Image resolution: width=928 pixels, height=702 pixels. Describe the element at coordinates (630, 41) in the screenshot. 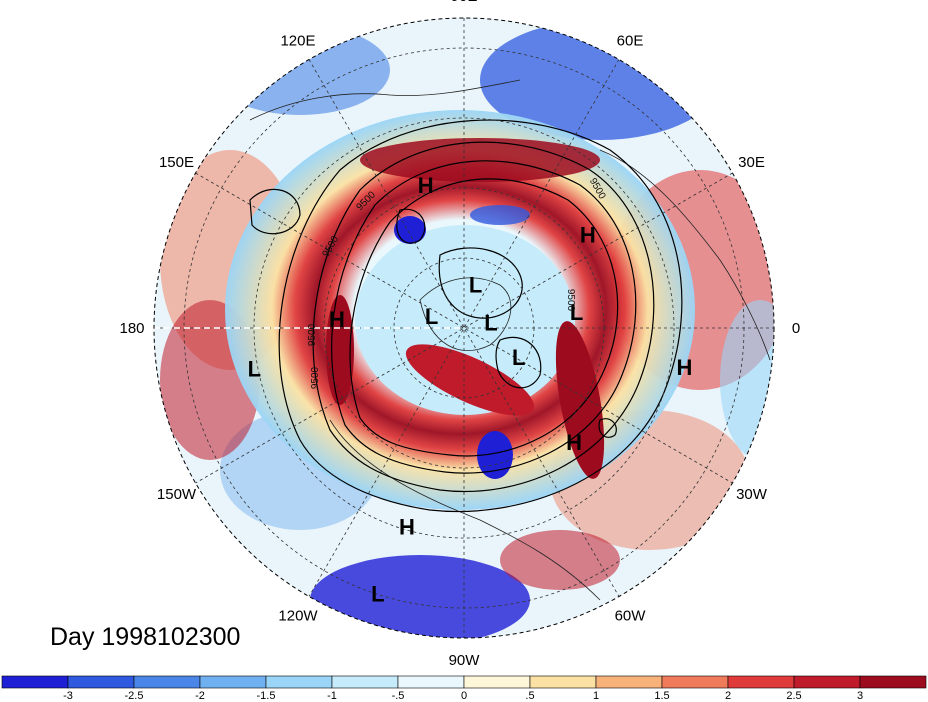

I see `longitude-label: 60E` at that location.